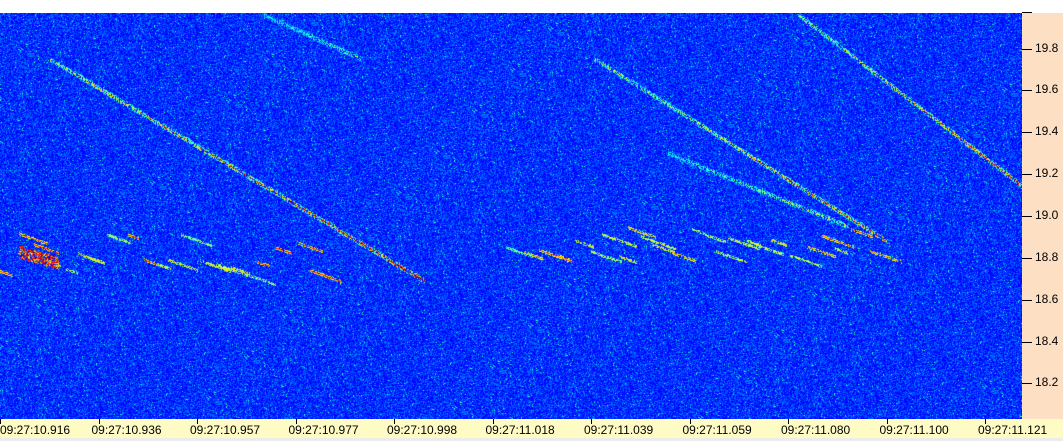  I want to click on y-axis: 19.8 19.6 19.4 19.2 19.0 18.8 18.6 18.4 18.2, so click(1042, 216).